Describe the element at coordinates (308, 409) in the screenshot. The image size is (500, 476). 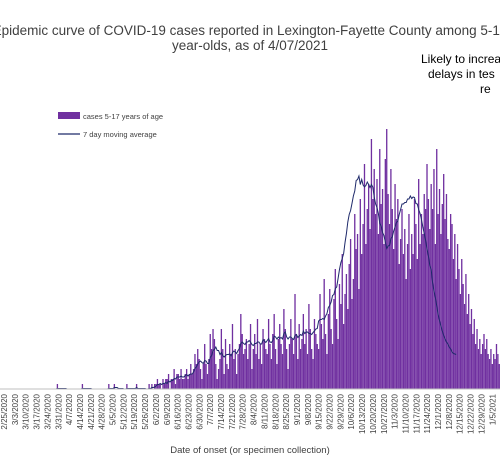
I see `x-tick-label: 9/8/2020` at that location.